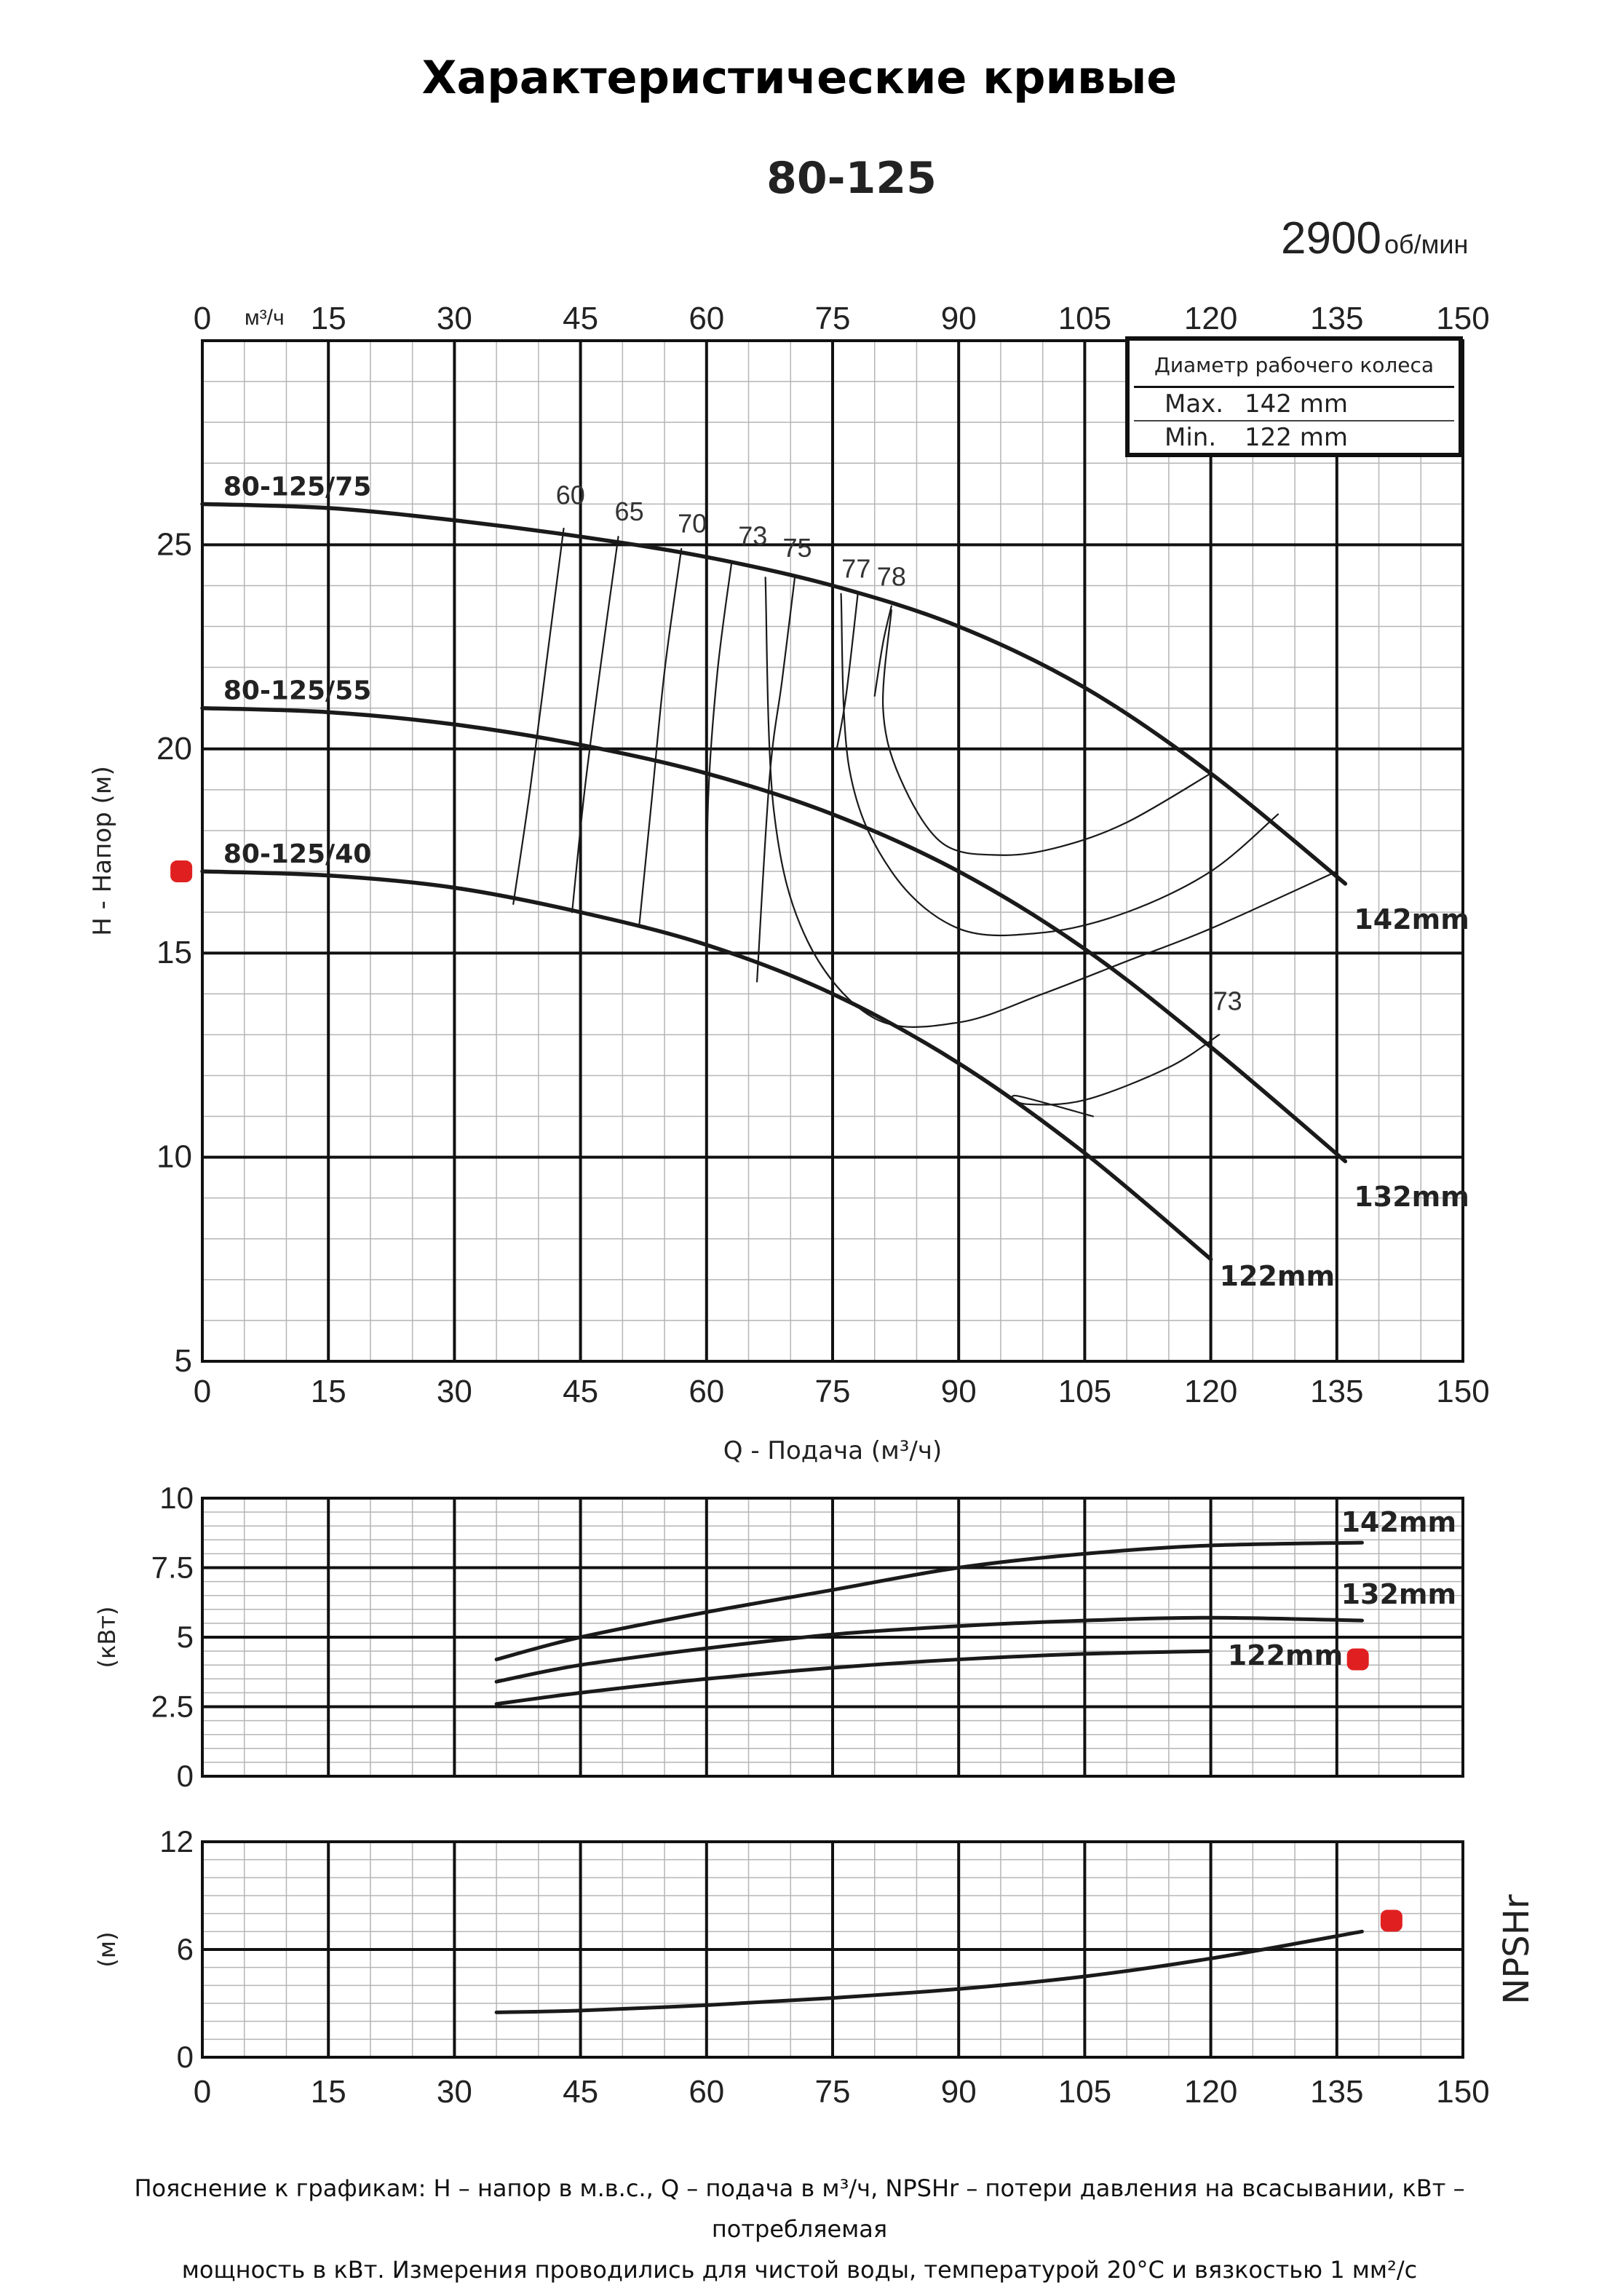 The image size is (1599, 2296). I want to click on head-curve-122mm, so click(707, 1066).